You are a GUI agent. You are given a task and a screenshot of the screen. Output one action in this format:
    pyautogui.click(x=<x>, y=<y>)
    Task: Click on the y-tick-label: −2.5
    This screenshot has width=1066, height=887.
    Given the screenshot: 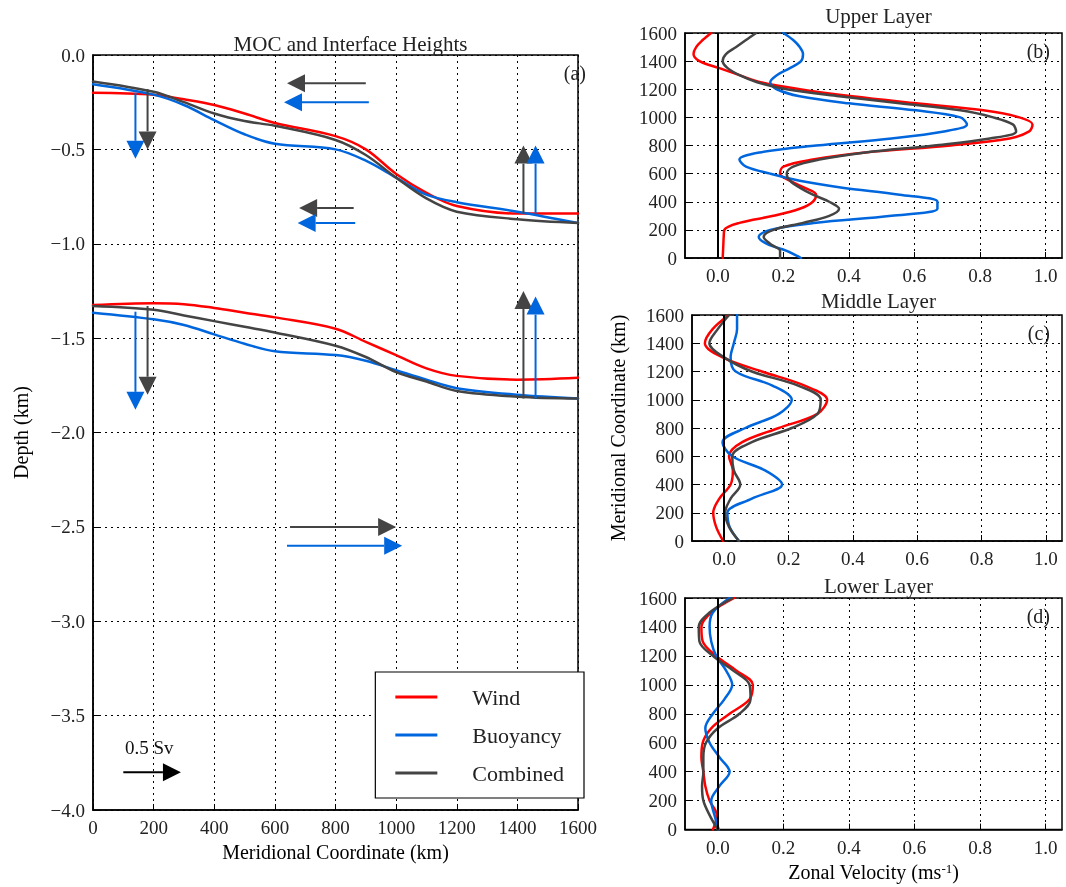 What is the action you would take?
    pyautogui.click(x=67, y=527)
    